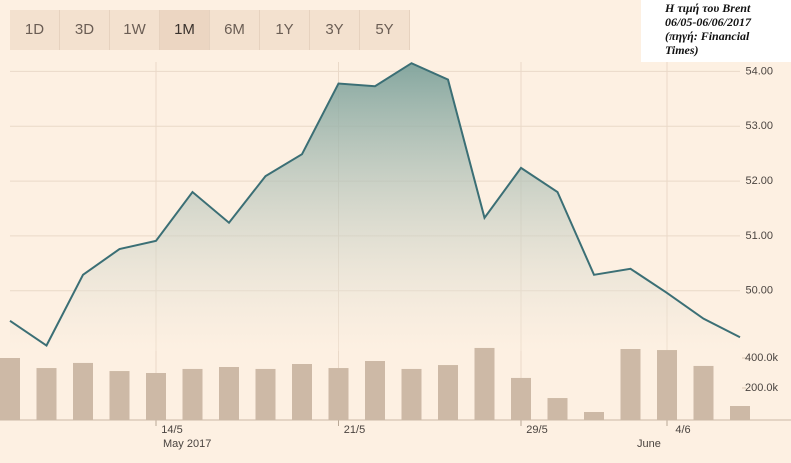  Describe the element at coordinates (682, 50) in the screenshot. I see `annotation-line: Times)` at that location.